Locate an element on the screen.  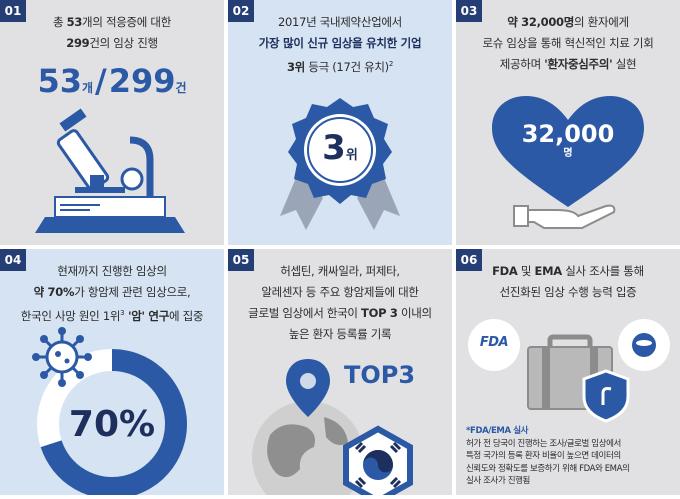
panel-01-text: 총 53개의 적응증에 대한 299건의 임상 진행 is located at coordinates (112, 32).